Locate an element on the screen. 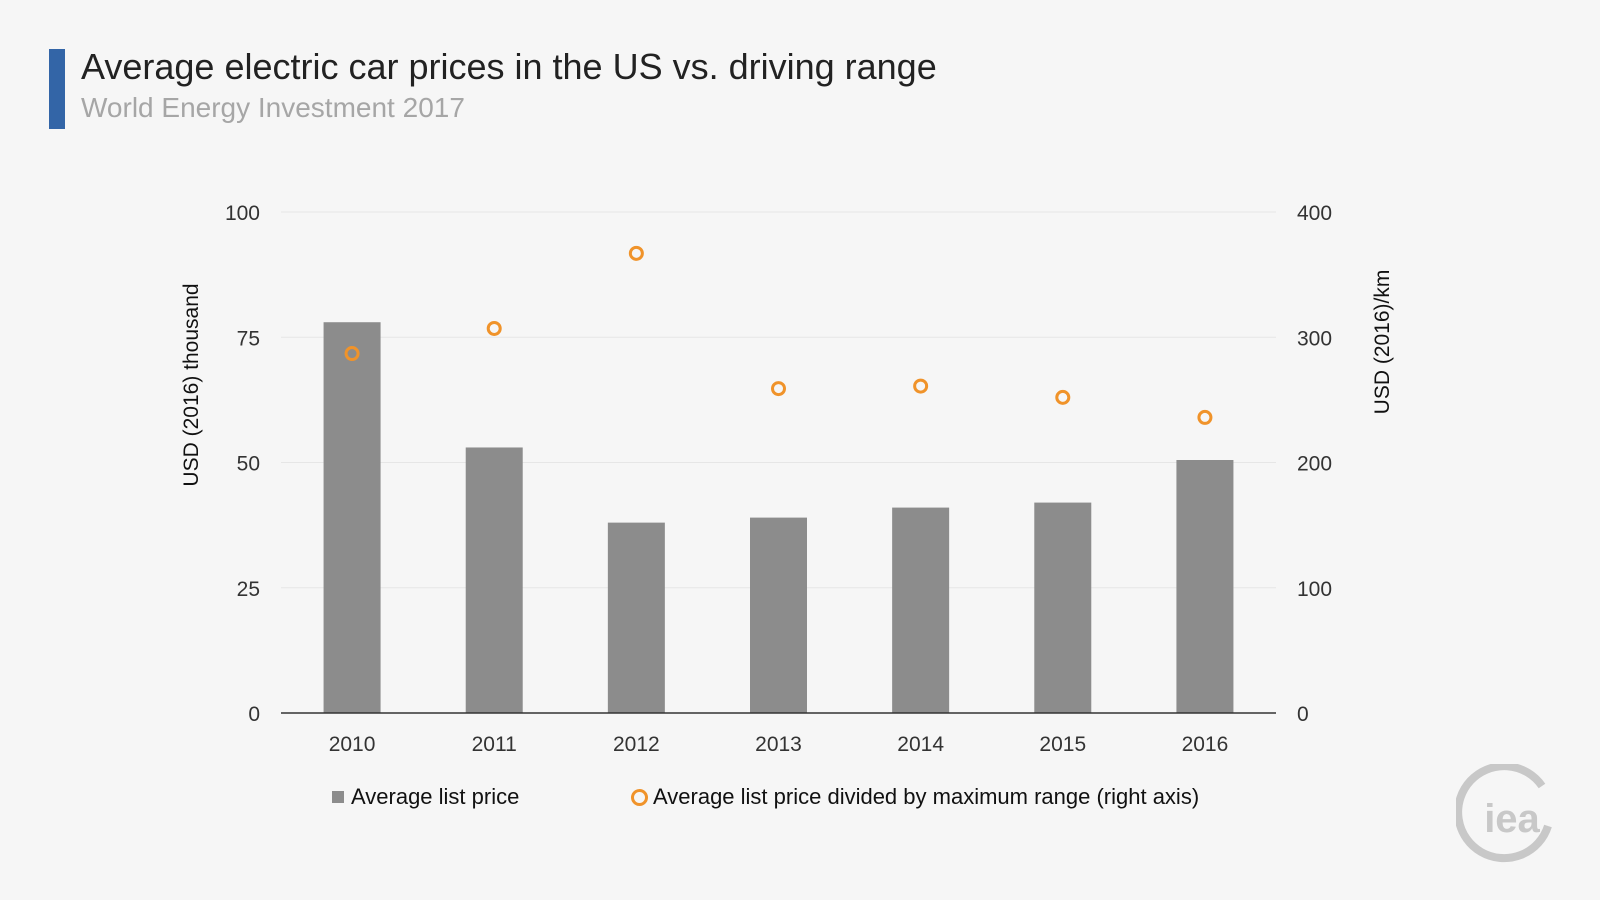 This screenshot has height=900, width=1600. legend-bar-swatch is located at coordinates (338, 797).